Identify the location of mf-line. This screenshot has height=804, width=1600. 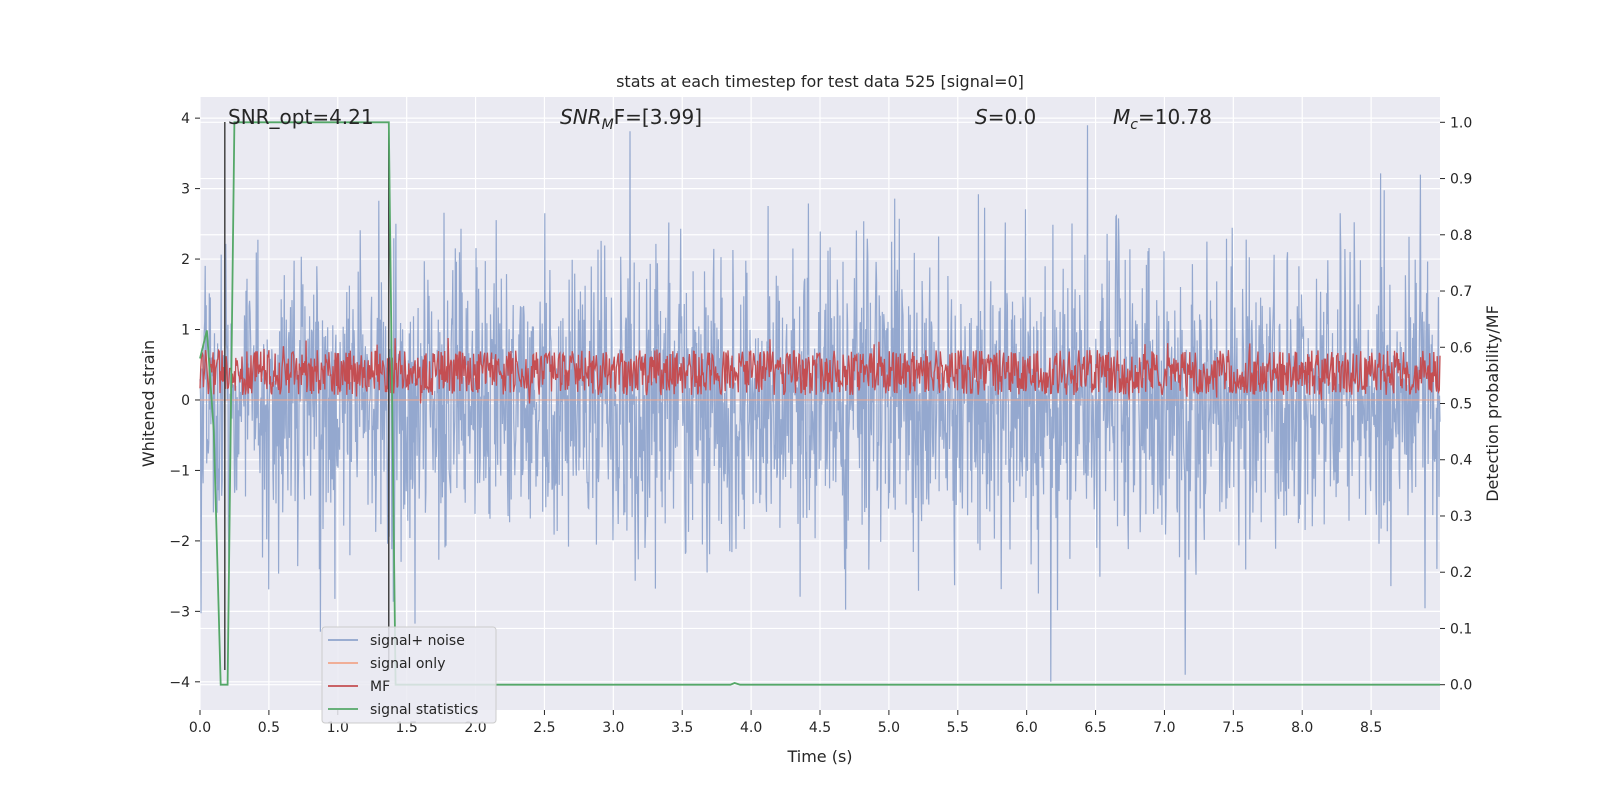
(820, 370).